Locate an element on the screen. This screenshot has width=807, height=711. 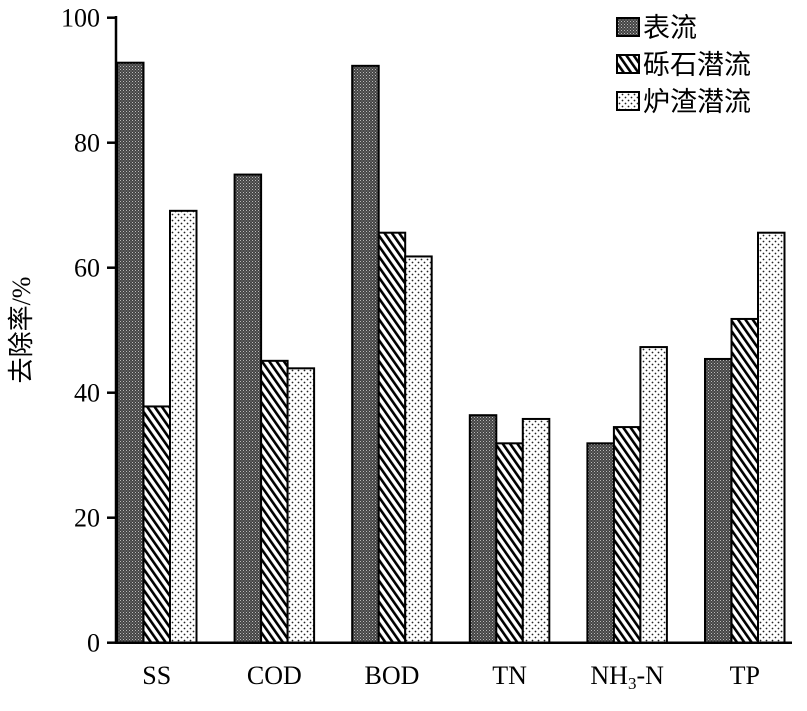
y-tick-label: 80 is located at coordinates (87, 143).